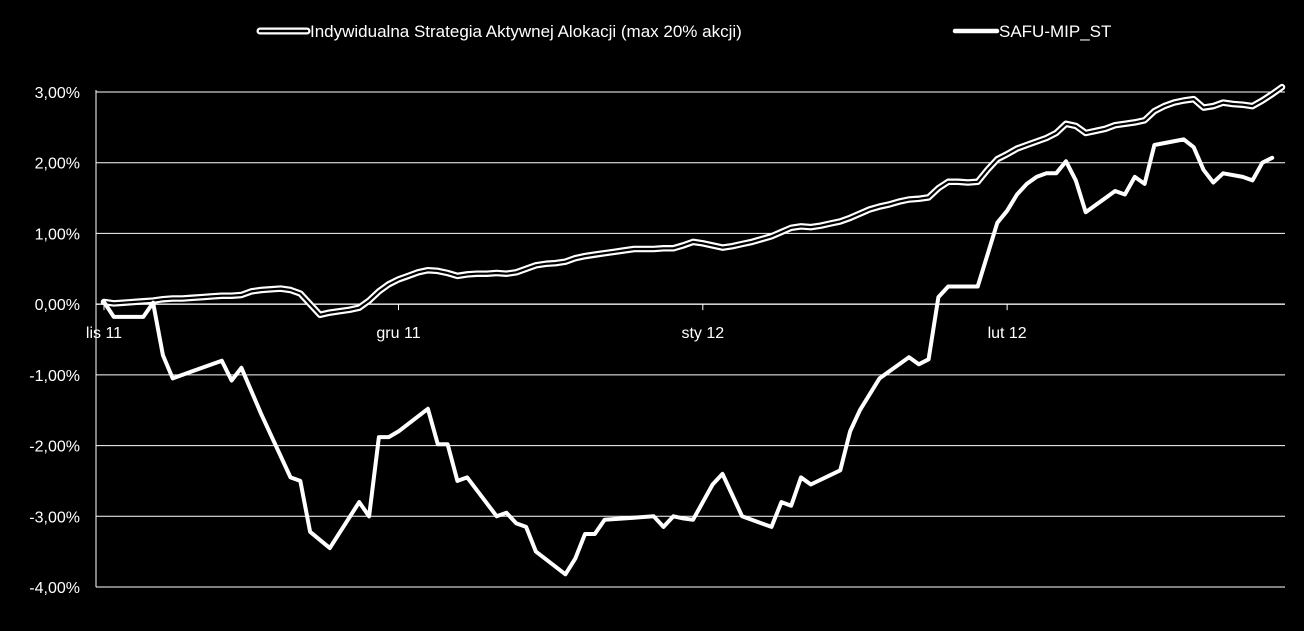  What do you see at coordinates (104, 333) in the screenshot?
I see `x-tick-label: lis 11` at bounding box center [104, 333].